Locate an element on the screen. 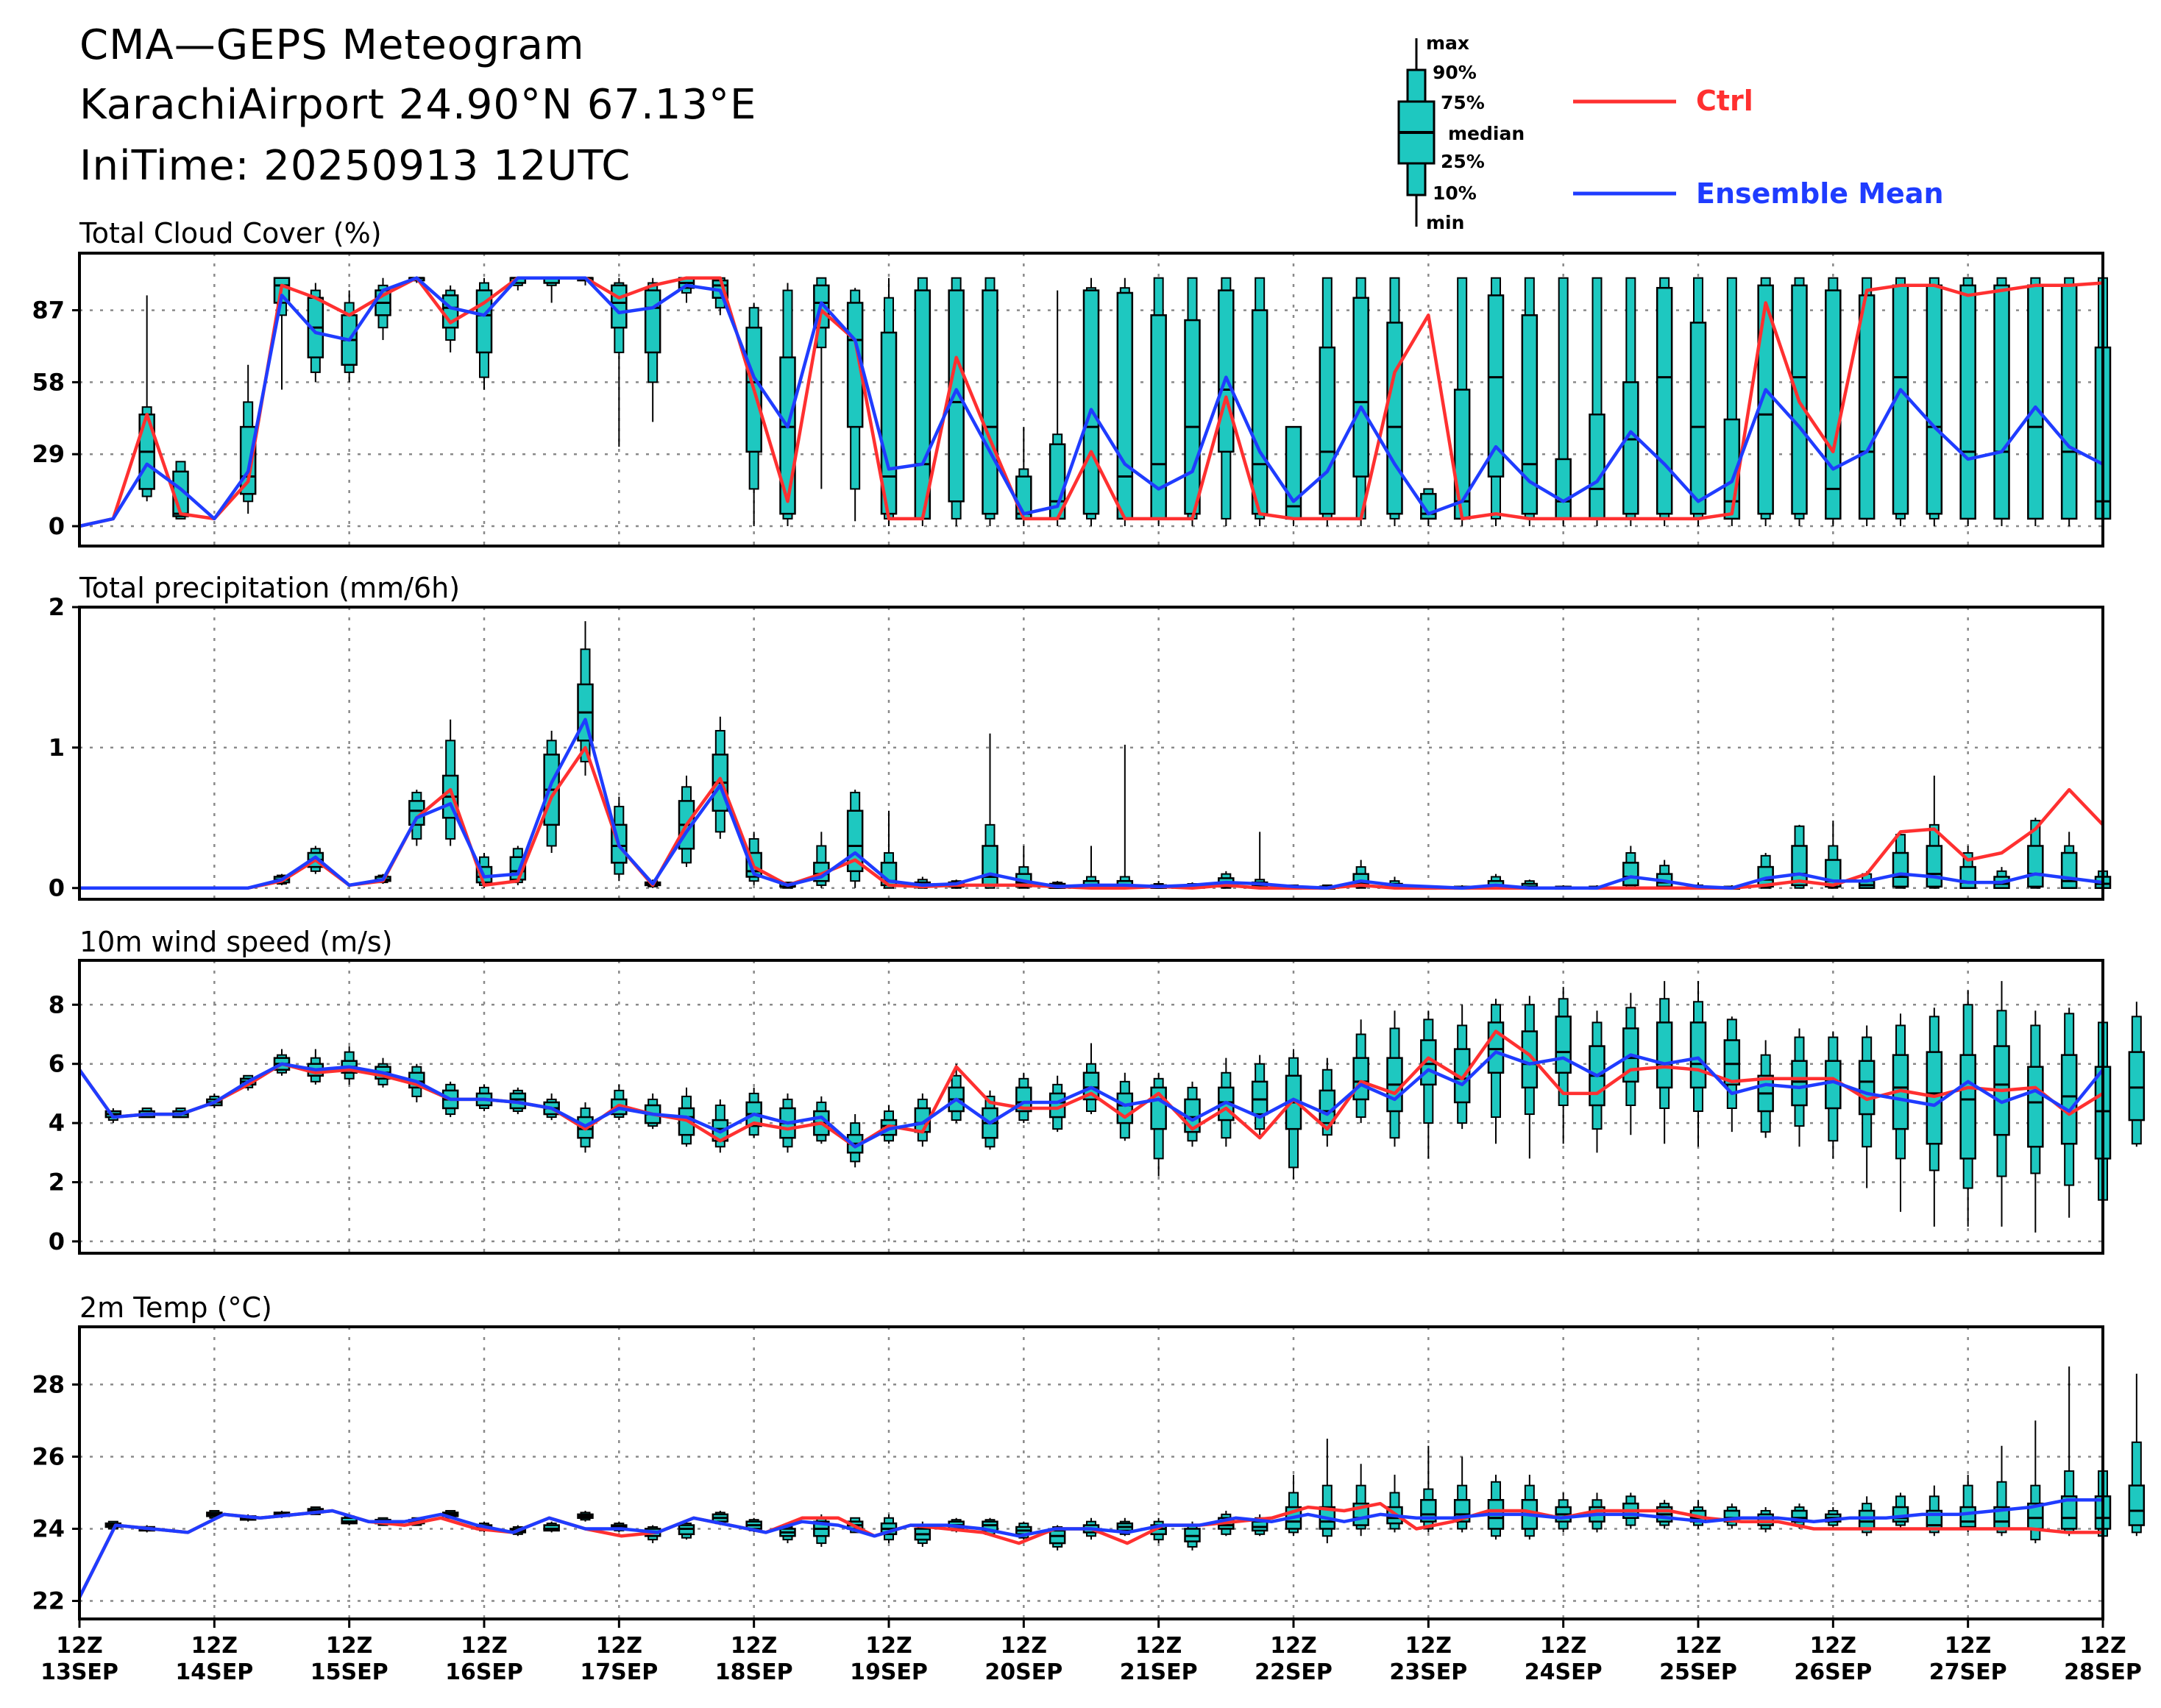 The height and width of the screenshot is (1708, 2161). precipitation-ytick-label: 2 is located at coordinates (57, 607).